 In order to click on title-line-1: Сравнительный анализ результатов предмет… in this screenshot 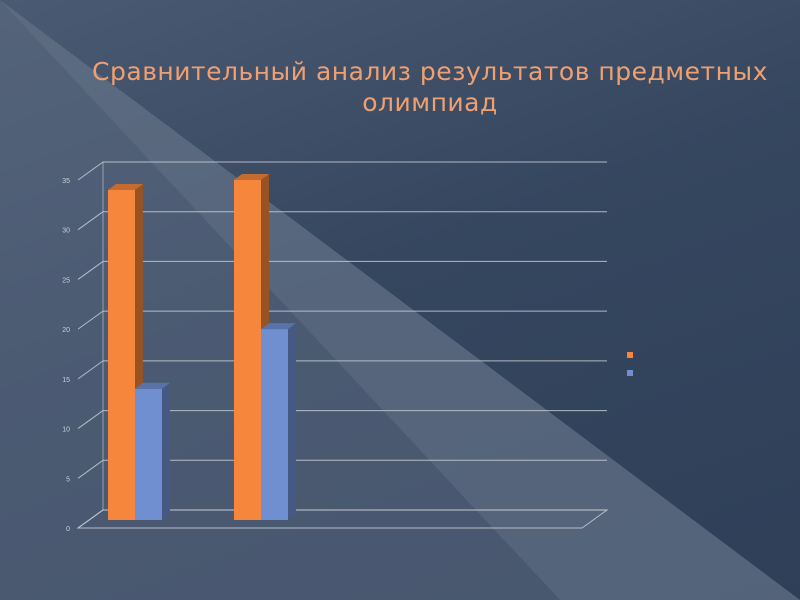, I will do `click(430, 71)`.